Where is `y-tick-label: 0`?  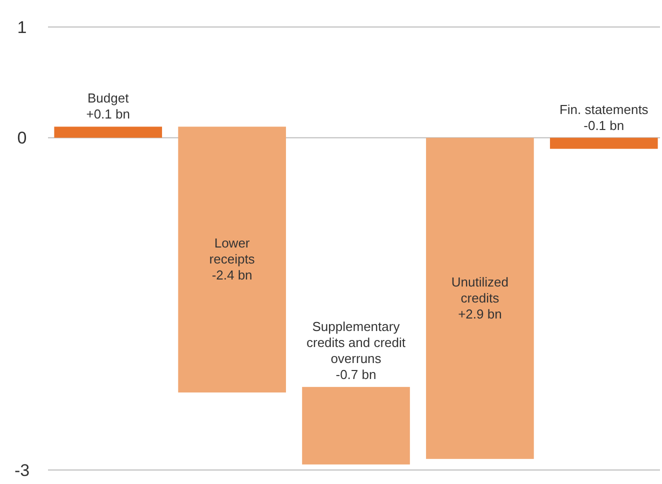
y-tick-label: 0 is located at coordinates (22, 138).